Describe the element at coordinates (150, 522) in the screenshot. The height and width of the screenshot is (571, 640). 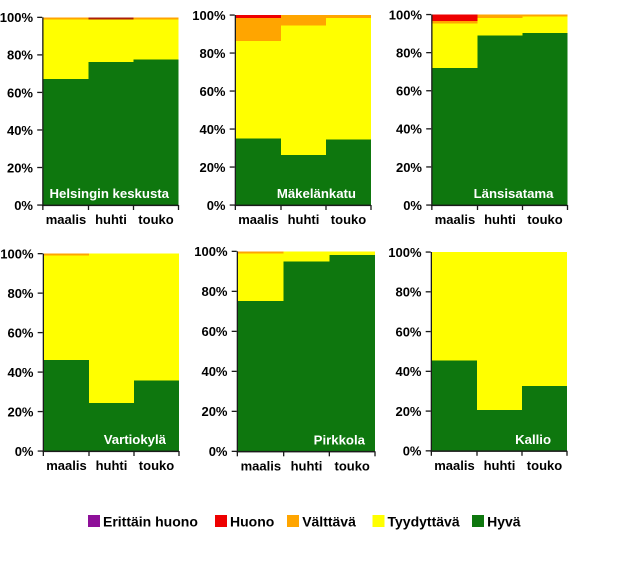
I see `svg-text: Erittäin huono` at that location.